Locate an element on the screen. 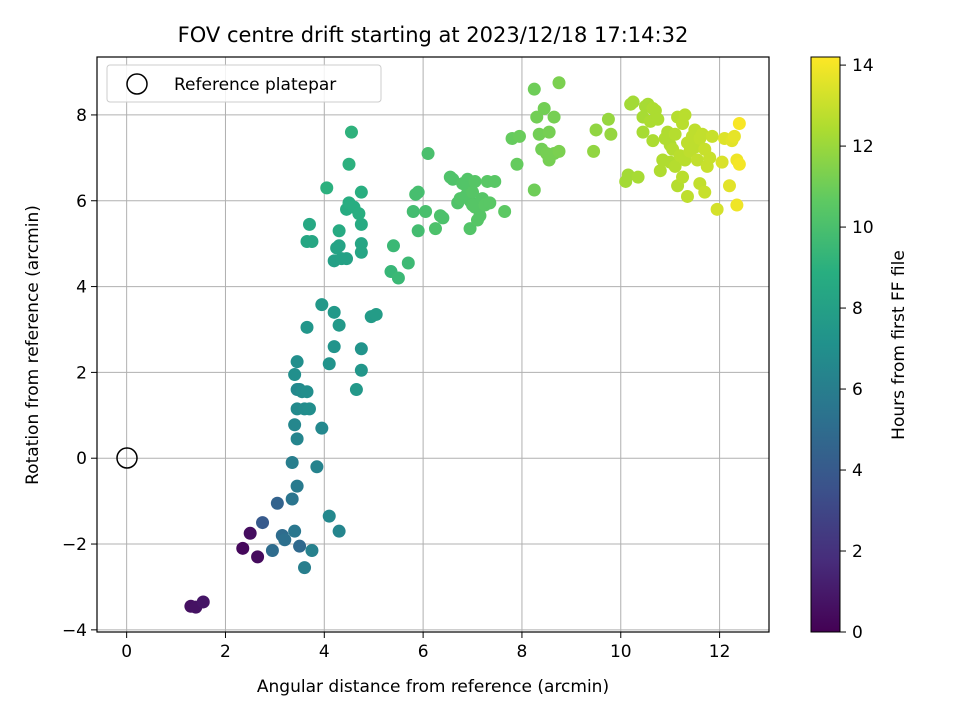  legend-box is located at coordinates (244, 83).